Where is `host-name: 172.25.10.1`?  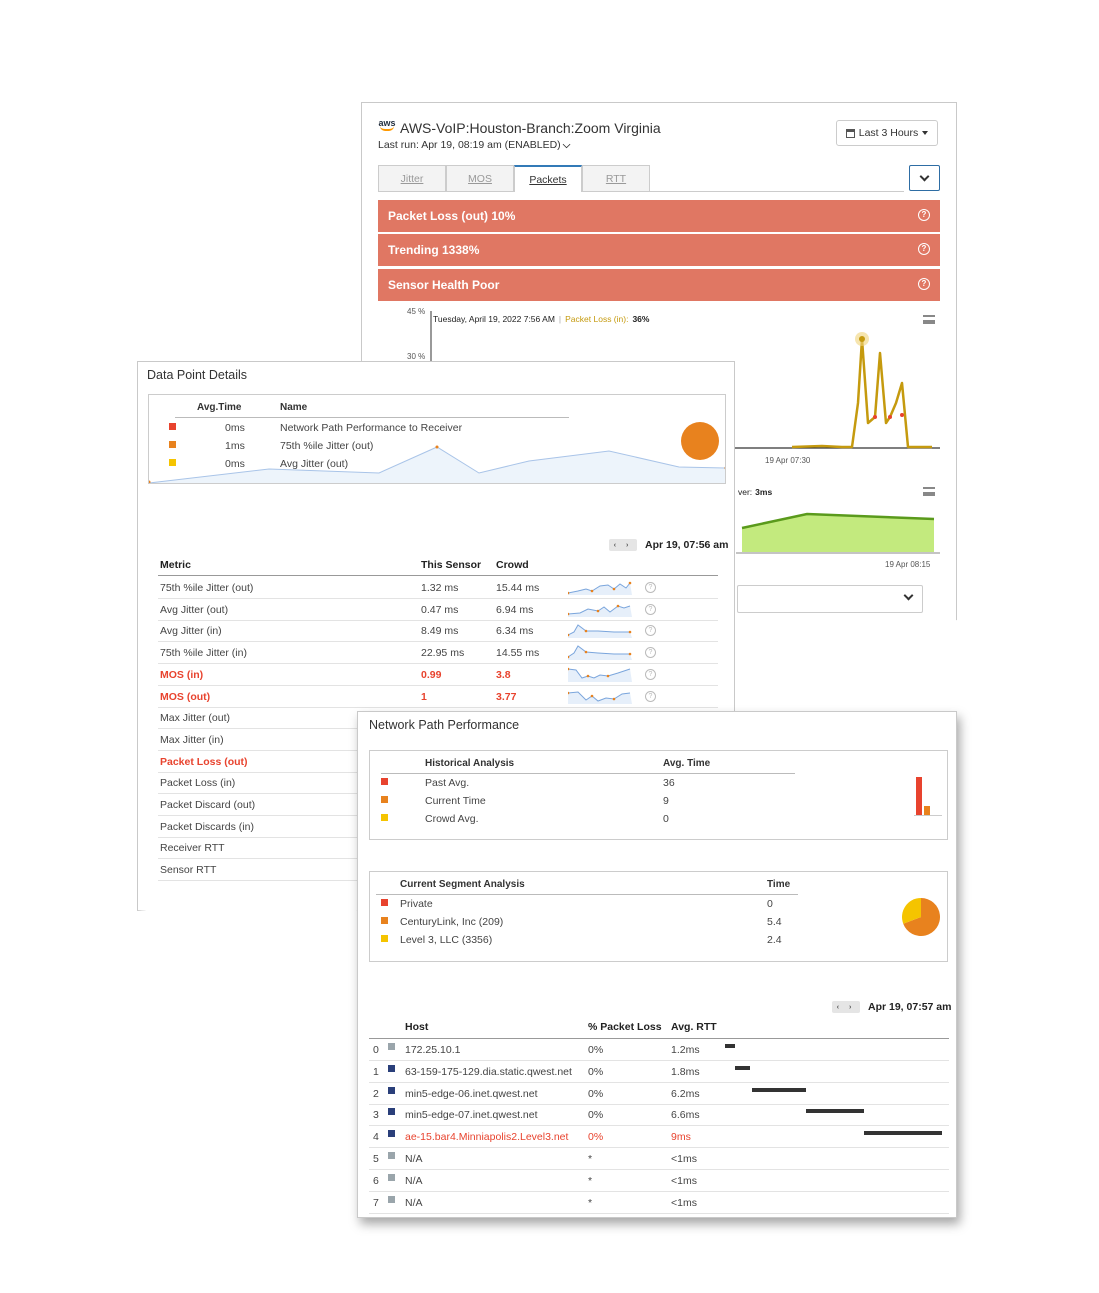
host-name: 172.25.10.1 is located at coordinates (433, 1050).